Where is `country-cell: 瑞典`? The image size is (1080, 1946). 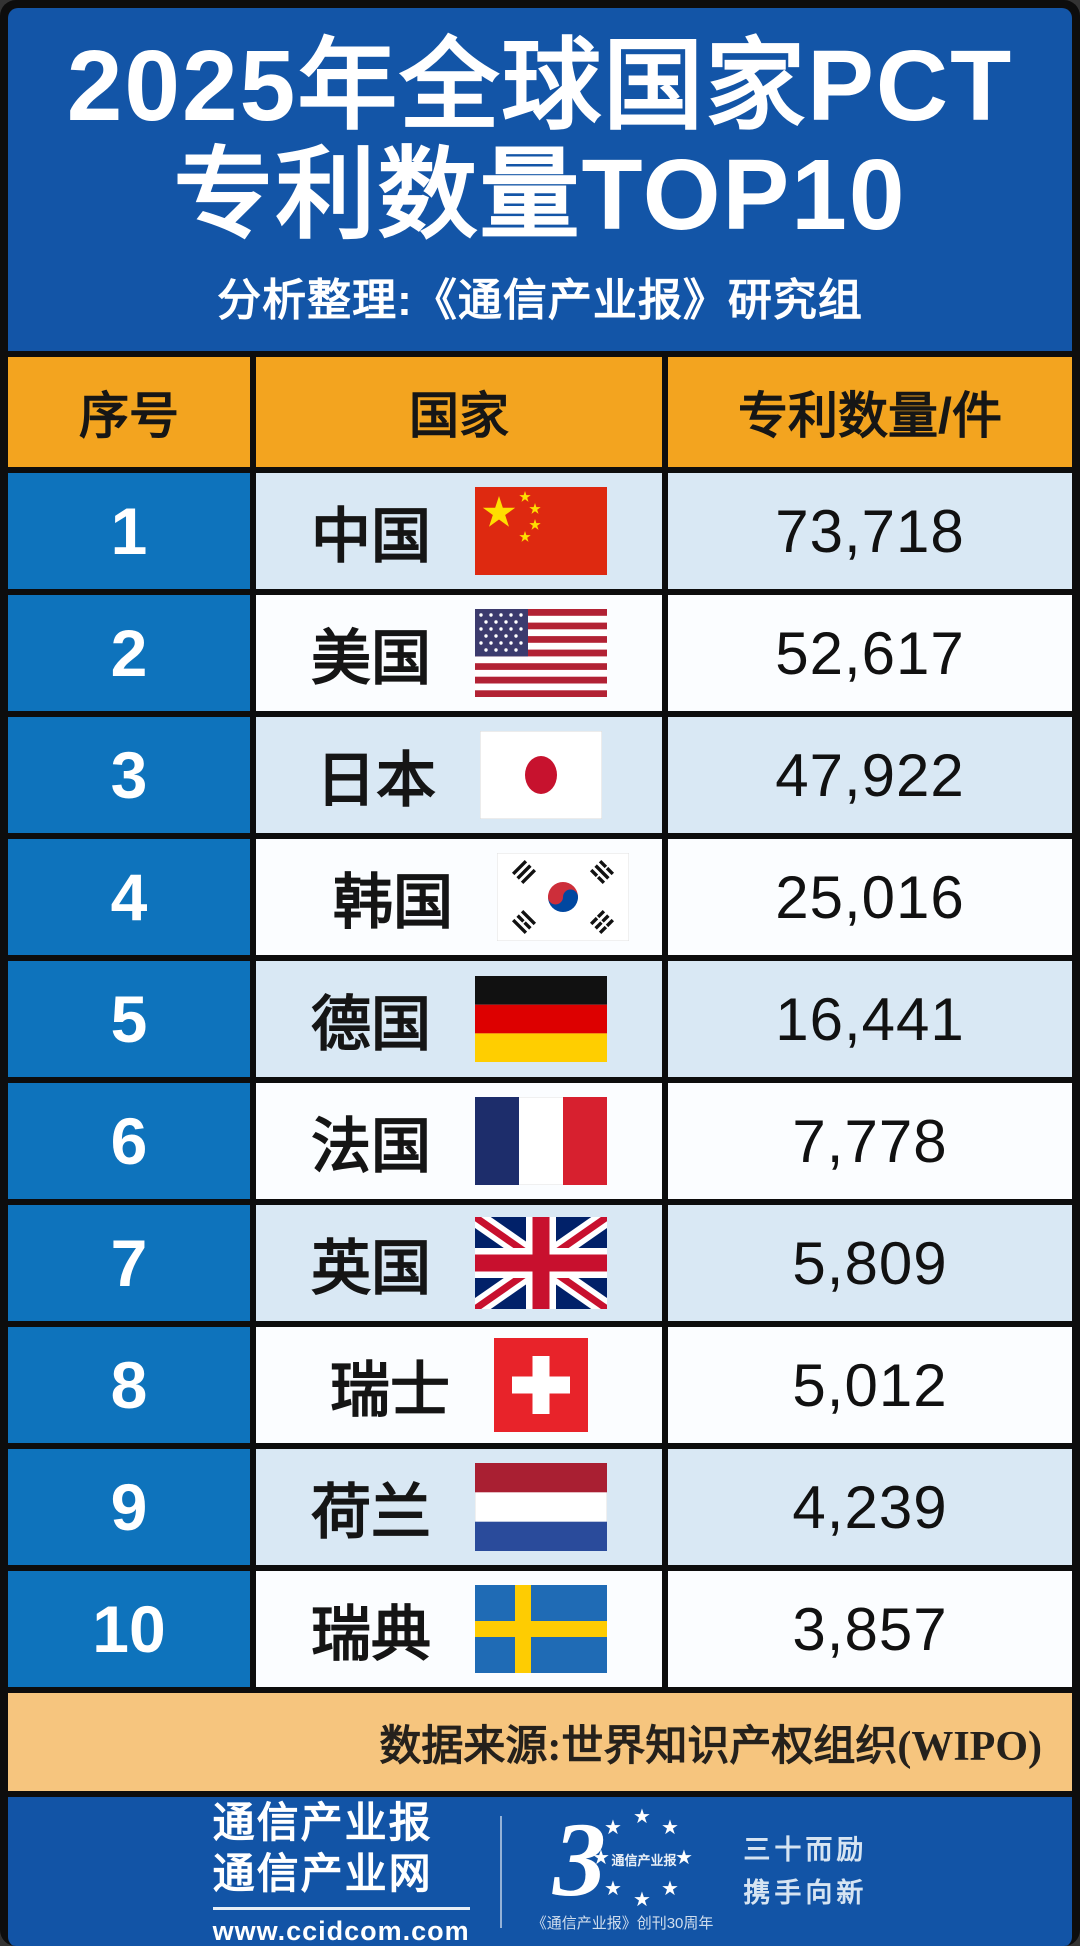 country-cell: 瑞典 is located at coordinates (459, 1629).